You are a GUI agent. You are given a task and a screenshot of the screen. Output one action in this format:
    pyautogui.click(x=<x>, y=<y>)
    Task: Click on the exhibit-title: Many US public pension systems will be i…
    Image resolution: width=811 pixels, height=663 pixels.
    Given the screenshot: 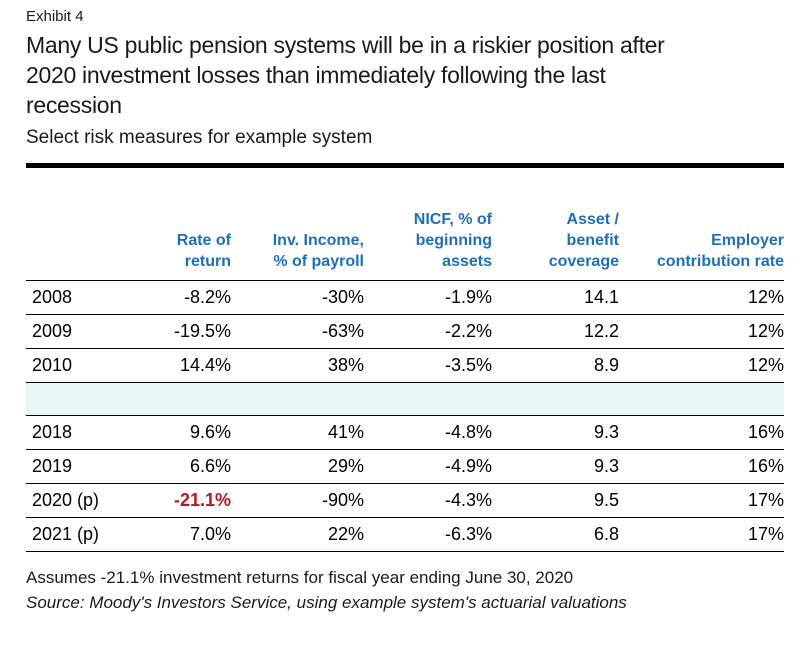 What is the action you would take?
    pyautogui.click(x=345, y=75)
    